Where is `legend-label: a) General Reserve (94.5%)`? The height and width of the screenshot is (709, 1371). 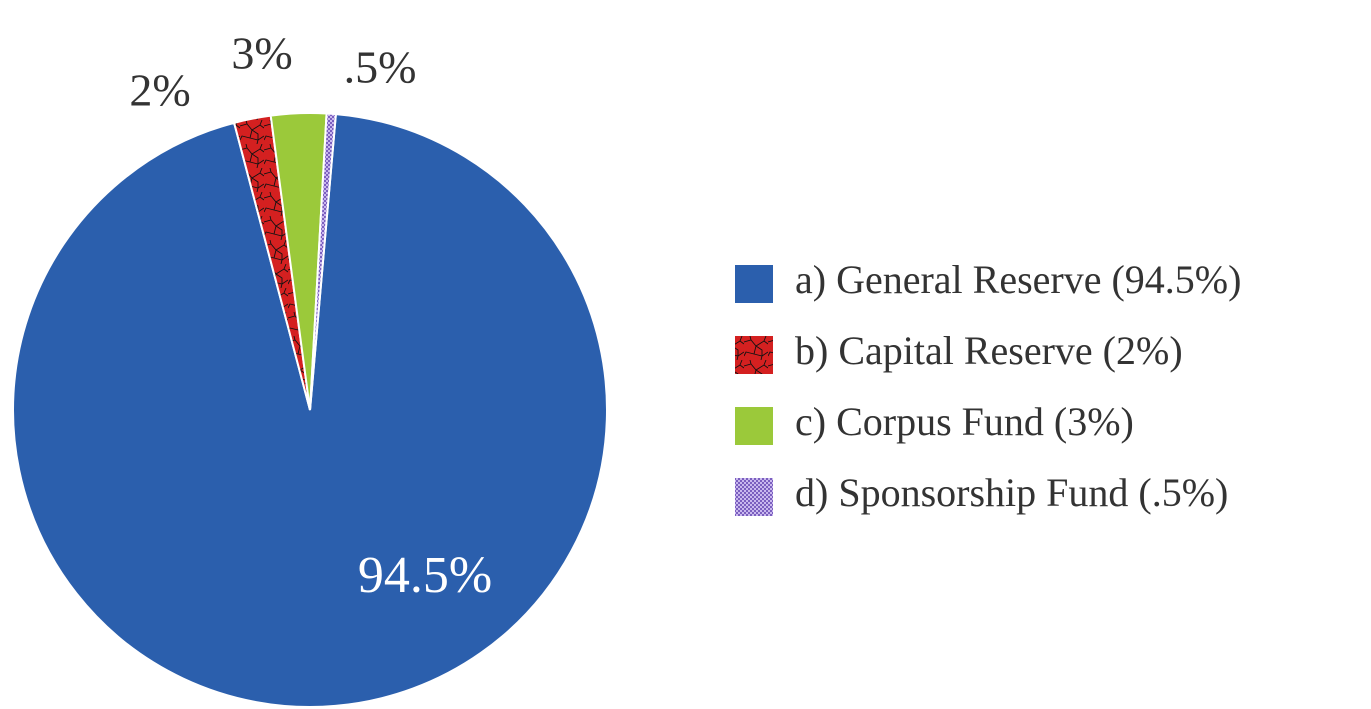 legend-label: a) General Reserve (94.5%) is located at coordinates (1018, 279).